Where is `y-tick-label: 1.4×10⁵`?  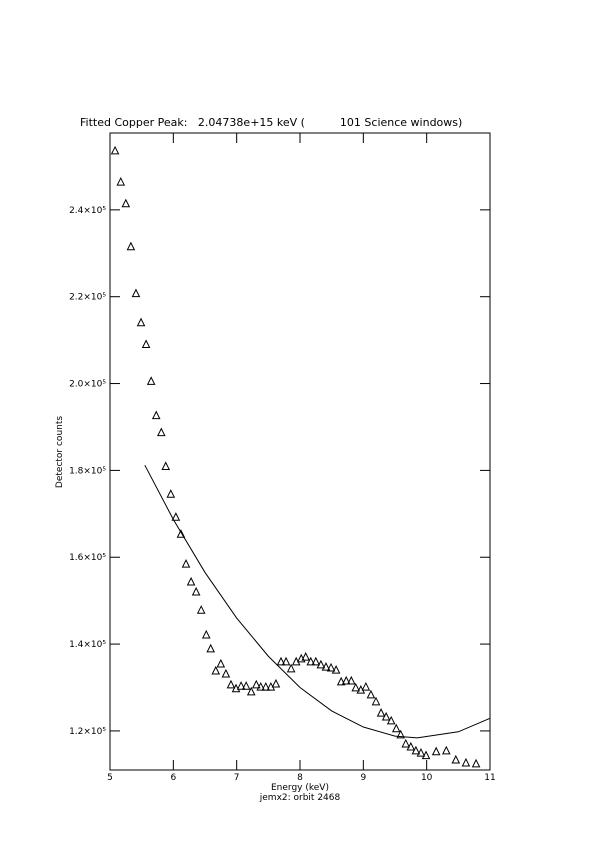 y-tick-label: 1.4×10⁵ is located at coordinates (87, 645).